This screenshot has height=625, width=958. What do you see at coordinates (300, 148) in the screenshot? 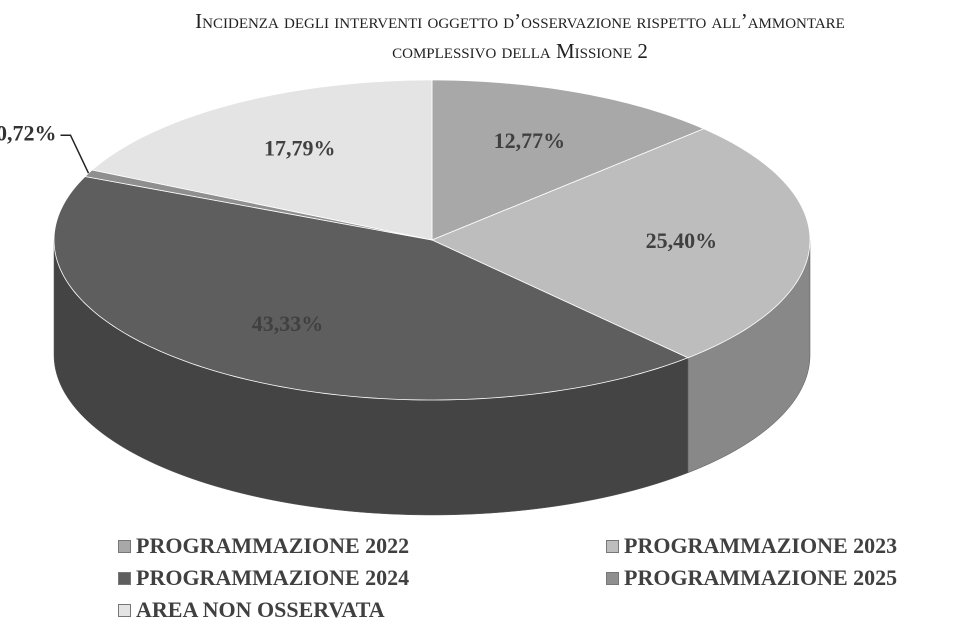
I see `data-label: 17,79%` at bounding box center [300, 148].